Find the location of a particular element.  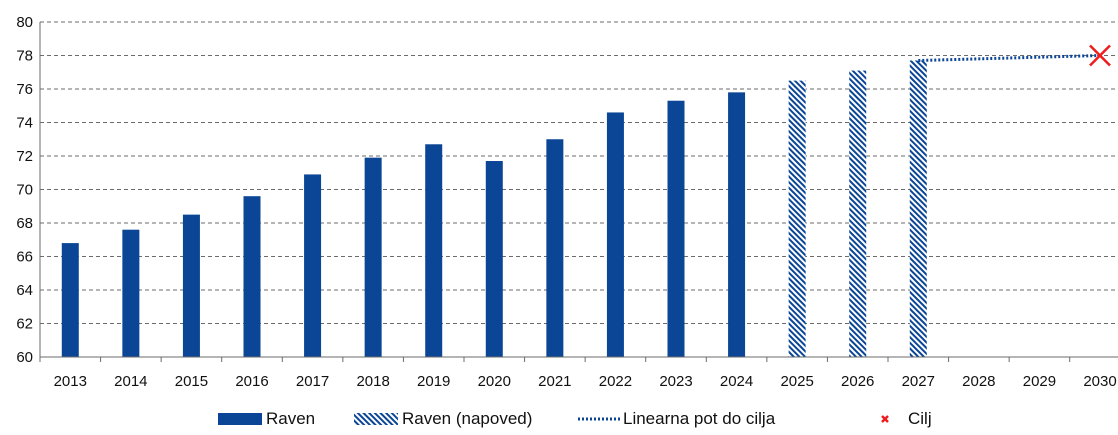

x-tick-label: 2013 is located at coordinates (70, 381).